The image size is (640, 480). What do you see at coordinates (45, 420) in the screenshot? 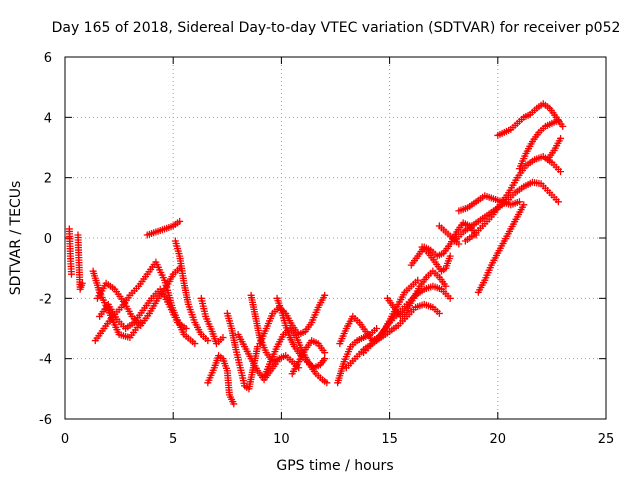
I see `y-tick-label: -6` at bounding box center [45, 420].